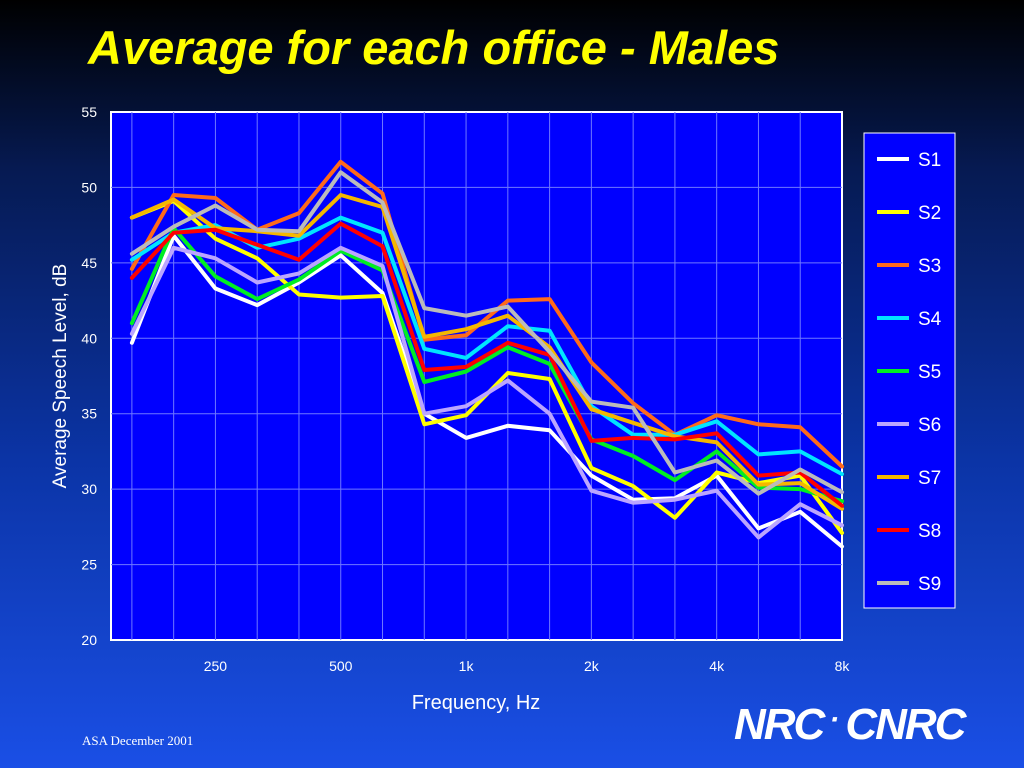 The width and height of the screenshot is (1024, 768). Describe the element at coordinates (341, 666) in the screenshot. I see `x-tick-label: 500` at that location.